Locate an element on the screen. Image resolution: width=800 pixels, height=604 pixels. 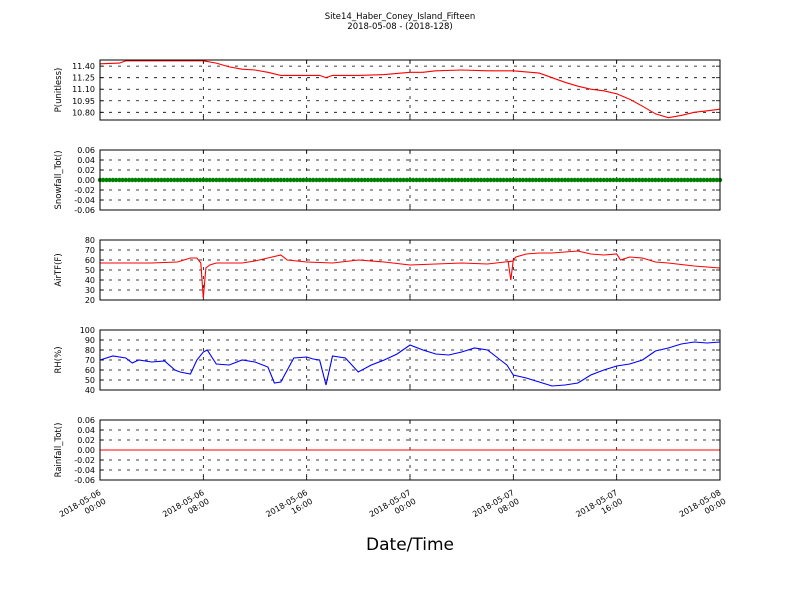
y-tick-label: 11.40 is located at coordinates (83, 66).